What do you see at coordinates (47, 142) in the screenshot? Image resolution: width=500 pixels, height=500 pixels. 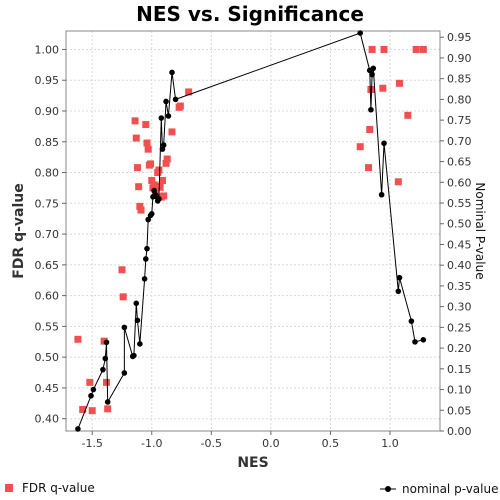 I see `y-left-tick-label: 0.85` at bounding box center [47, 142].